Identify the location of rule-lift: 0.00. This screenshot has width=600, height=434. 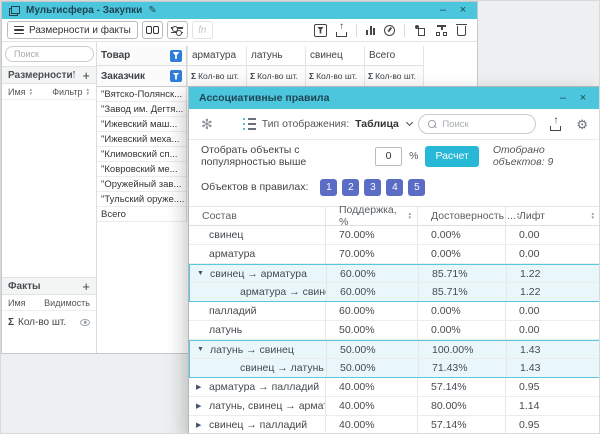
(552, 235).